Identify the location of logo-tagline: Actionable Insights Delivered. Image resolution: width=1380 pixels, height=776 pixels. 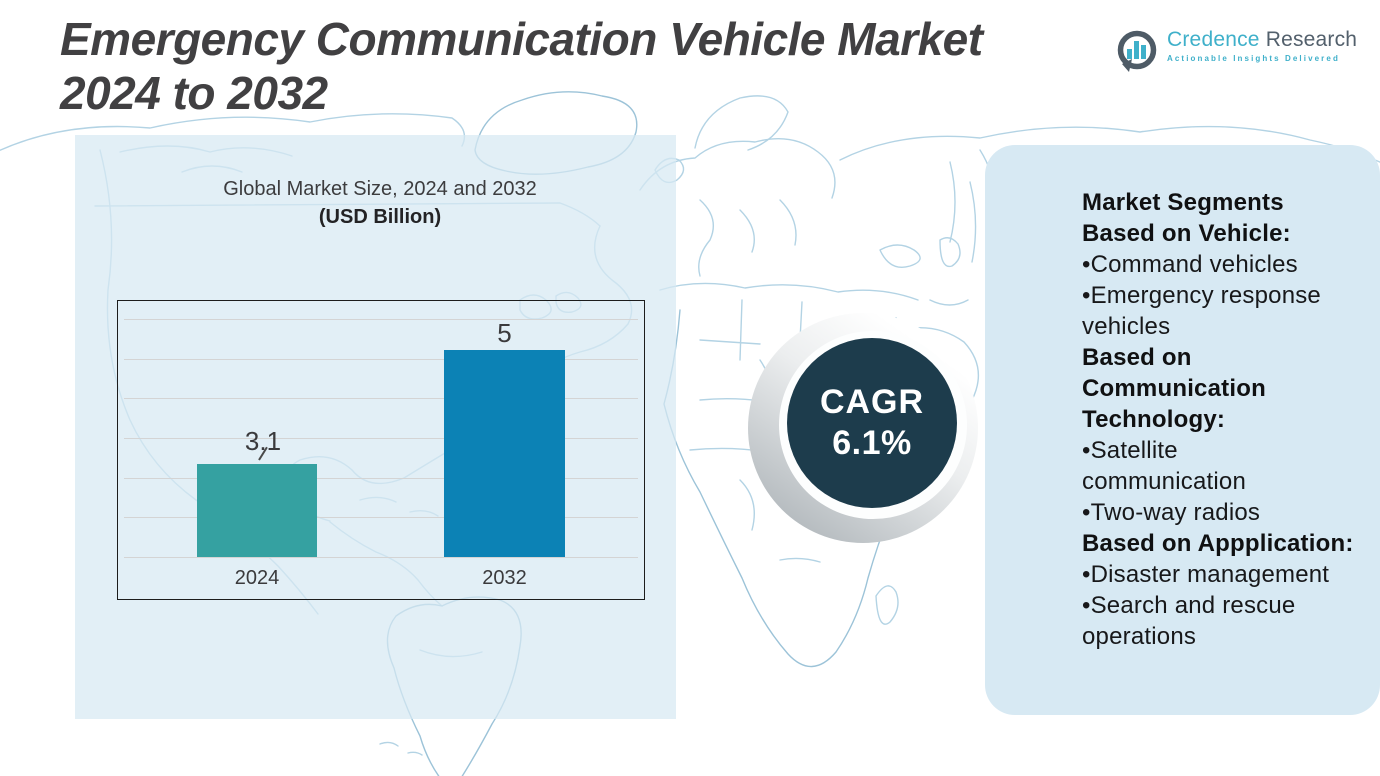
(1253, 58).